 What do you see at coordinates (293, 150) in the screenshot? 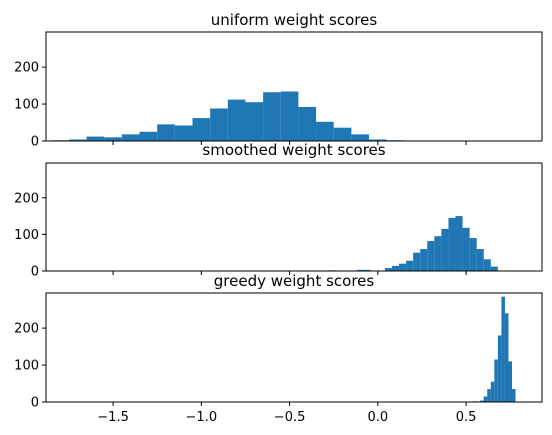
I see `panel-title: smoothed weight scores` at bounding box center [293, 150].